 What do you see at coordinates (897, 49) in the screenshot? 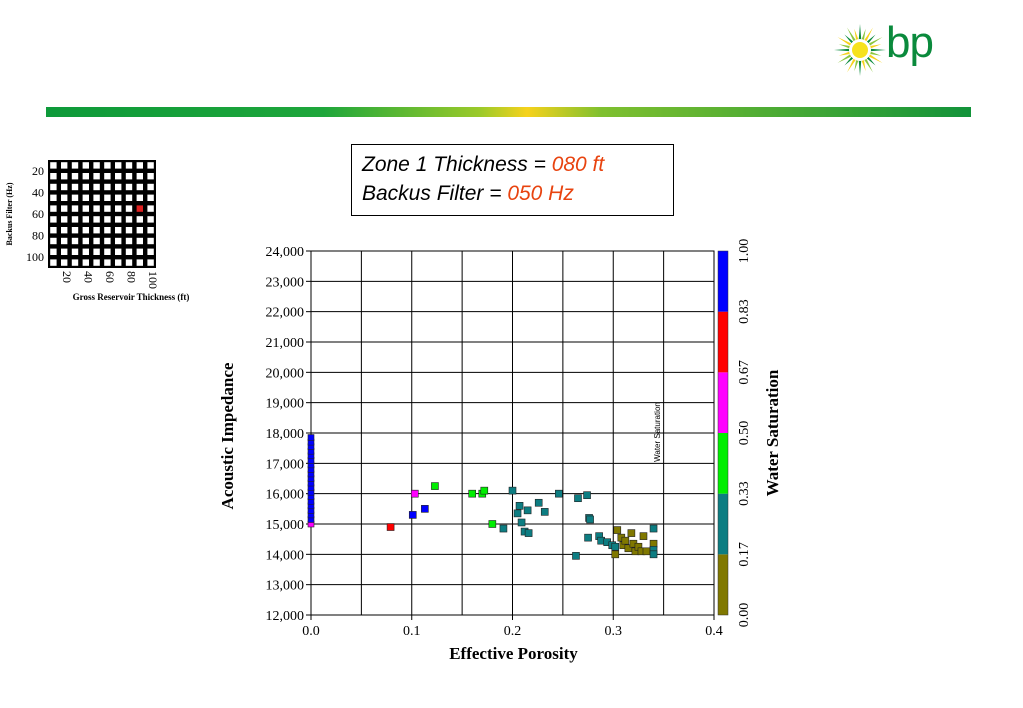
I see `bp-logo: bp` at bounding box center [897, 49].